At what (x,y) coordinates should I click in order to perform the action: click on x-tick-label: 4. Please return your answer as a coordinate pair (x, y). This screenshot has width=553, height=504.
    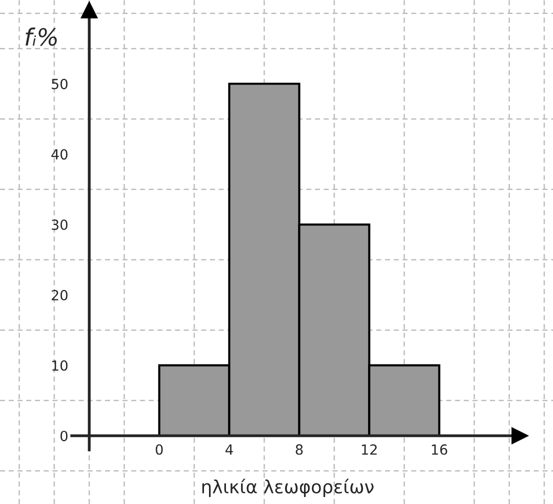
    Looking at the image, I should click on (229, 449).